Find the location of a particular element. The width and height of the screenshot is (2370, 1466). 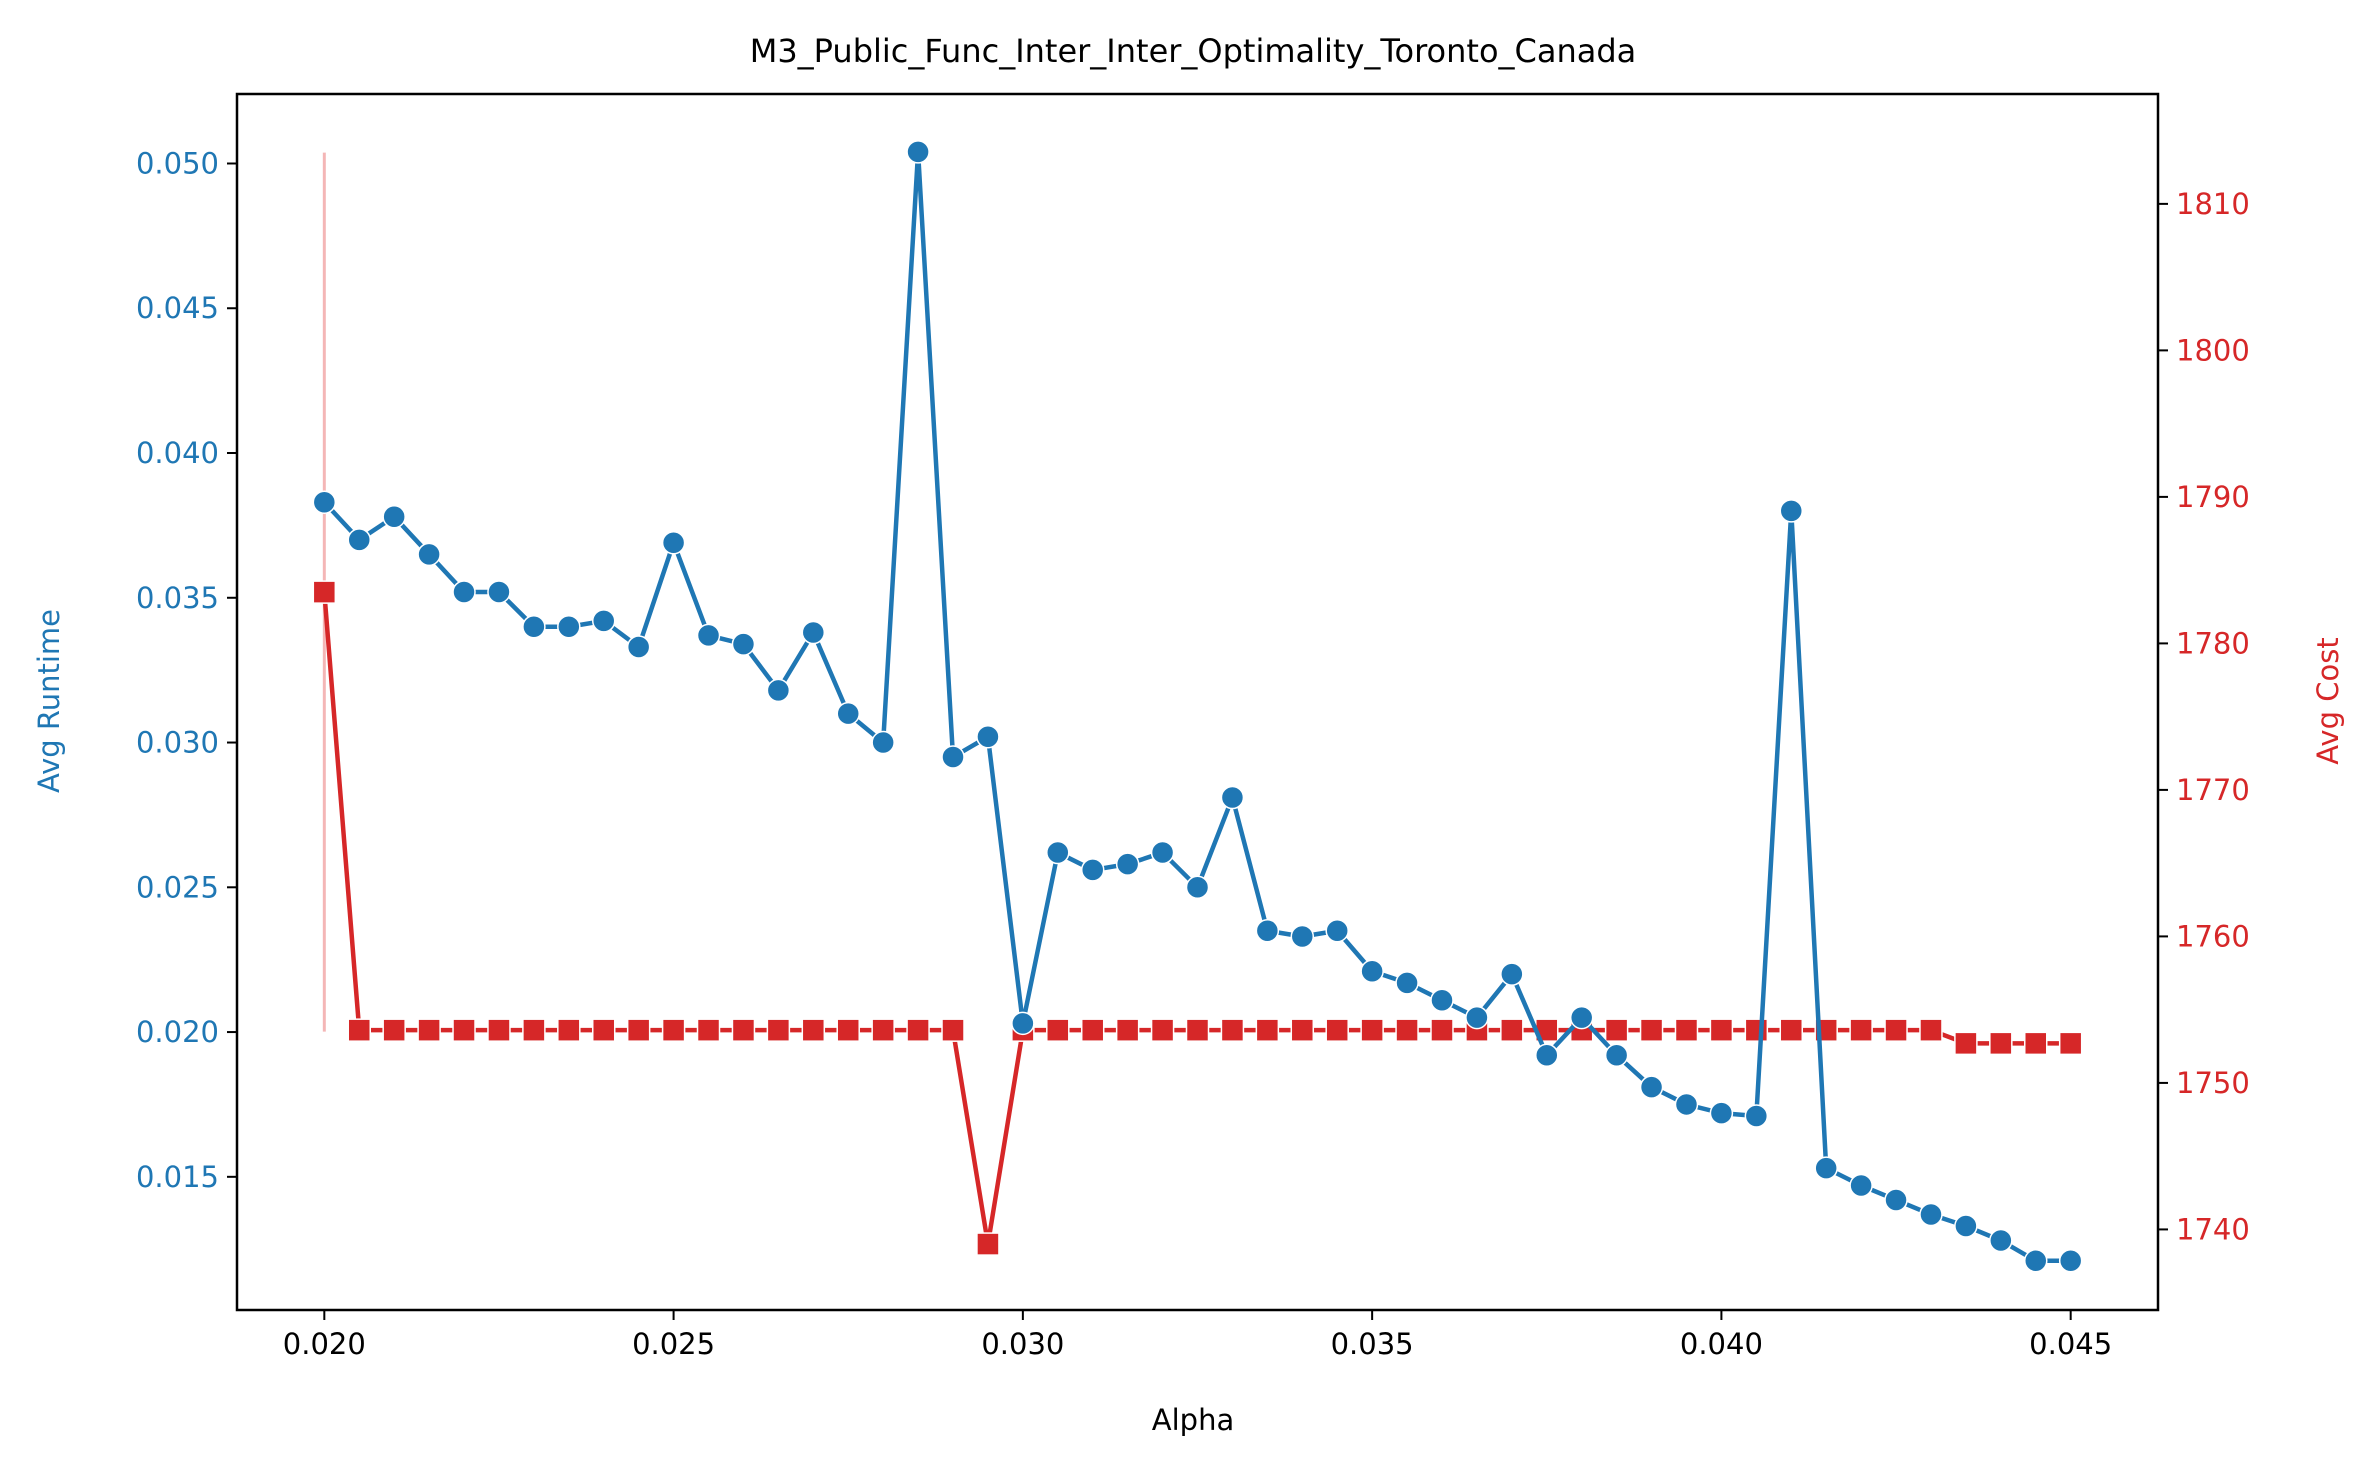

y-right-tick-label: 1810 is located at coordinates (2213, 204).